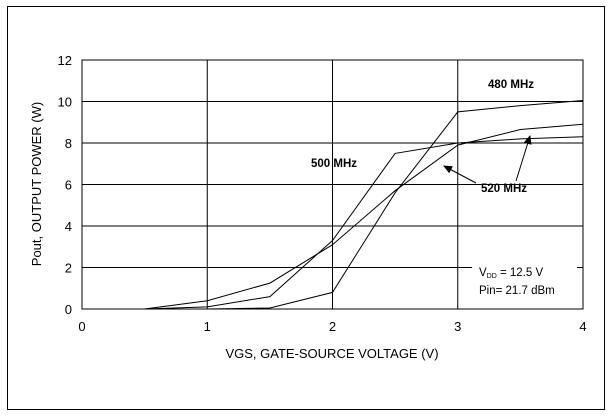 Image resolution: width=614 pixels, height=417 pixels. What do you see at coordinates (68, 226) in the screenshot?
I see `y-tick-label: 4` at bounding box center [68, 226].